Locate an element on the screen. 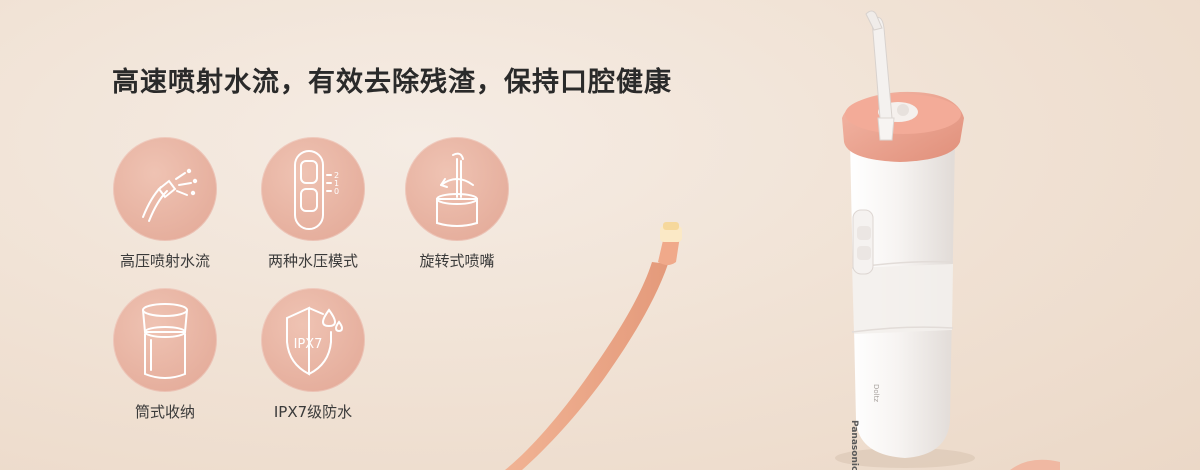 The height and width of the screenshot is (470, 1200). tube-storage-icon is located at coordinates (165, 340).